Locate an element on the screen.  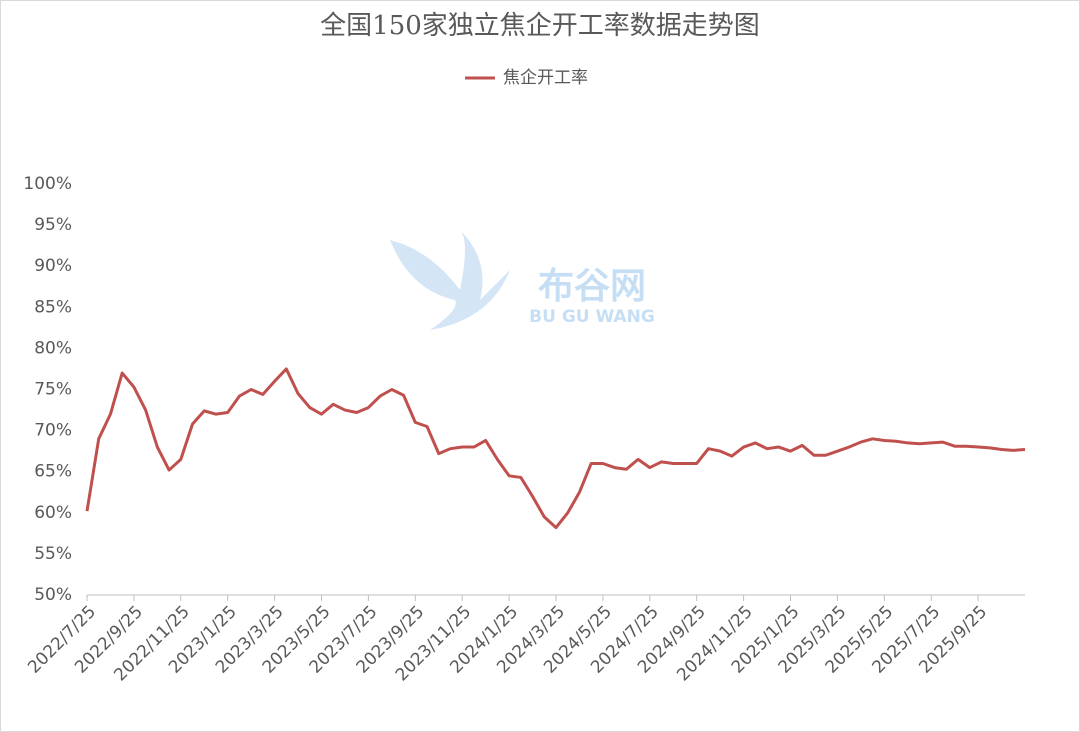
y-tick-label: 85% is located at coordinates (53, 307).